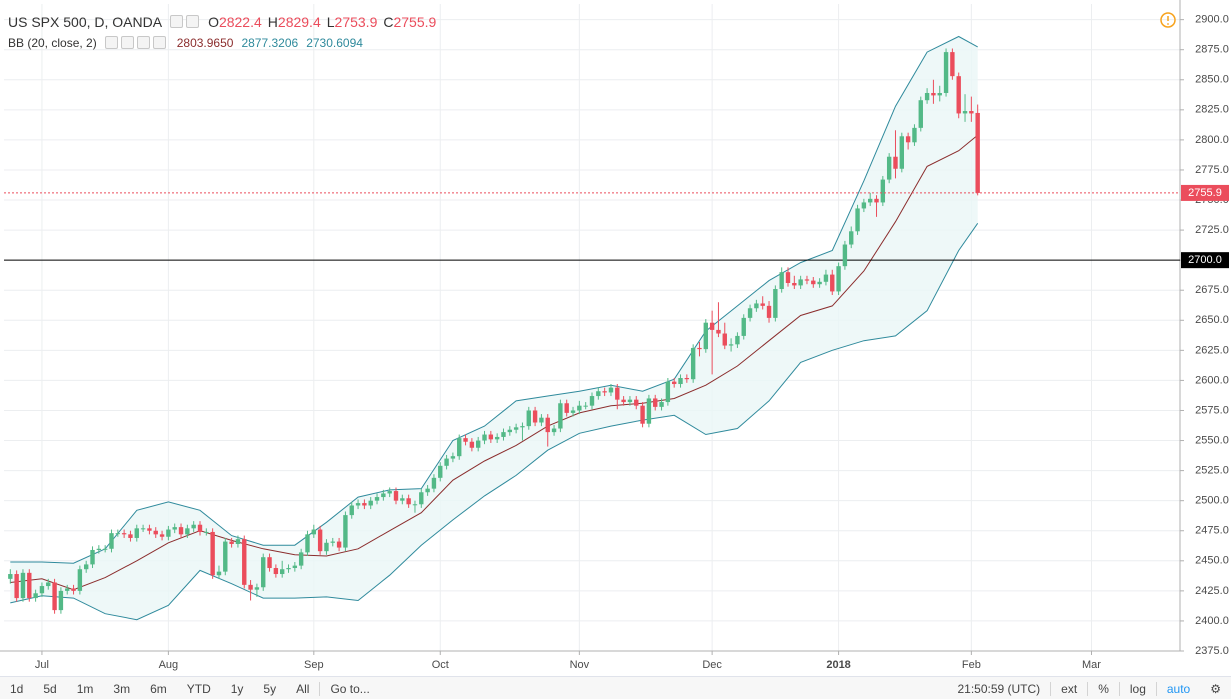 Image resolution: width=1231 pixels, height=699 pixels. I want to click on hline-box, so click(1205, 260).